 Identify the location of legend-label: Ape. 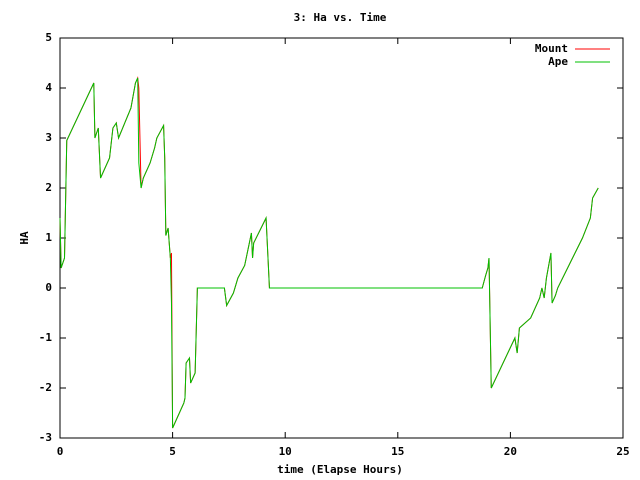
(558, 61).